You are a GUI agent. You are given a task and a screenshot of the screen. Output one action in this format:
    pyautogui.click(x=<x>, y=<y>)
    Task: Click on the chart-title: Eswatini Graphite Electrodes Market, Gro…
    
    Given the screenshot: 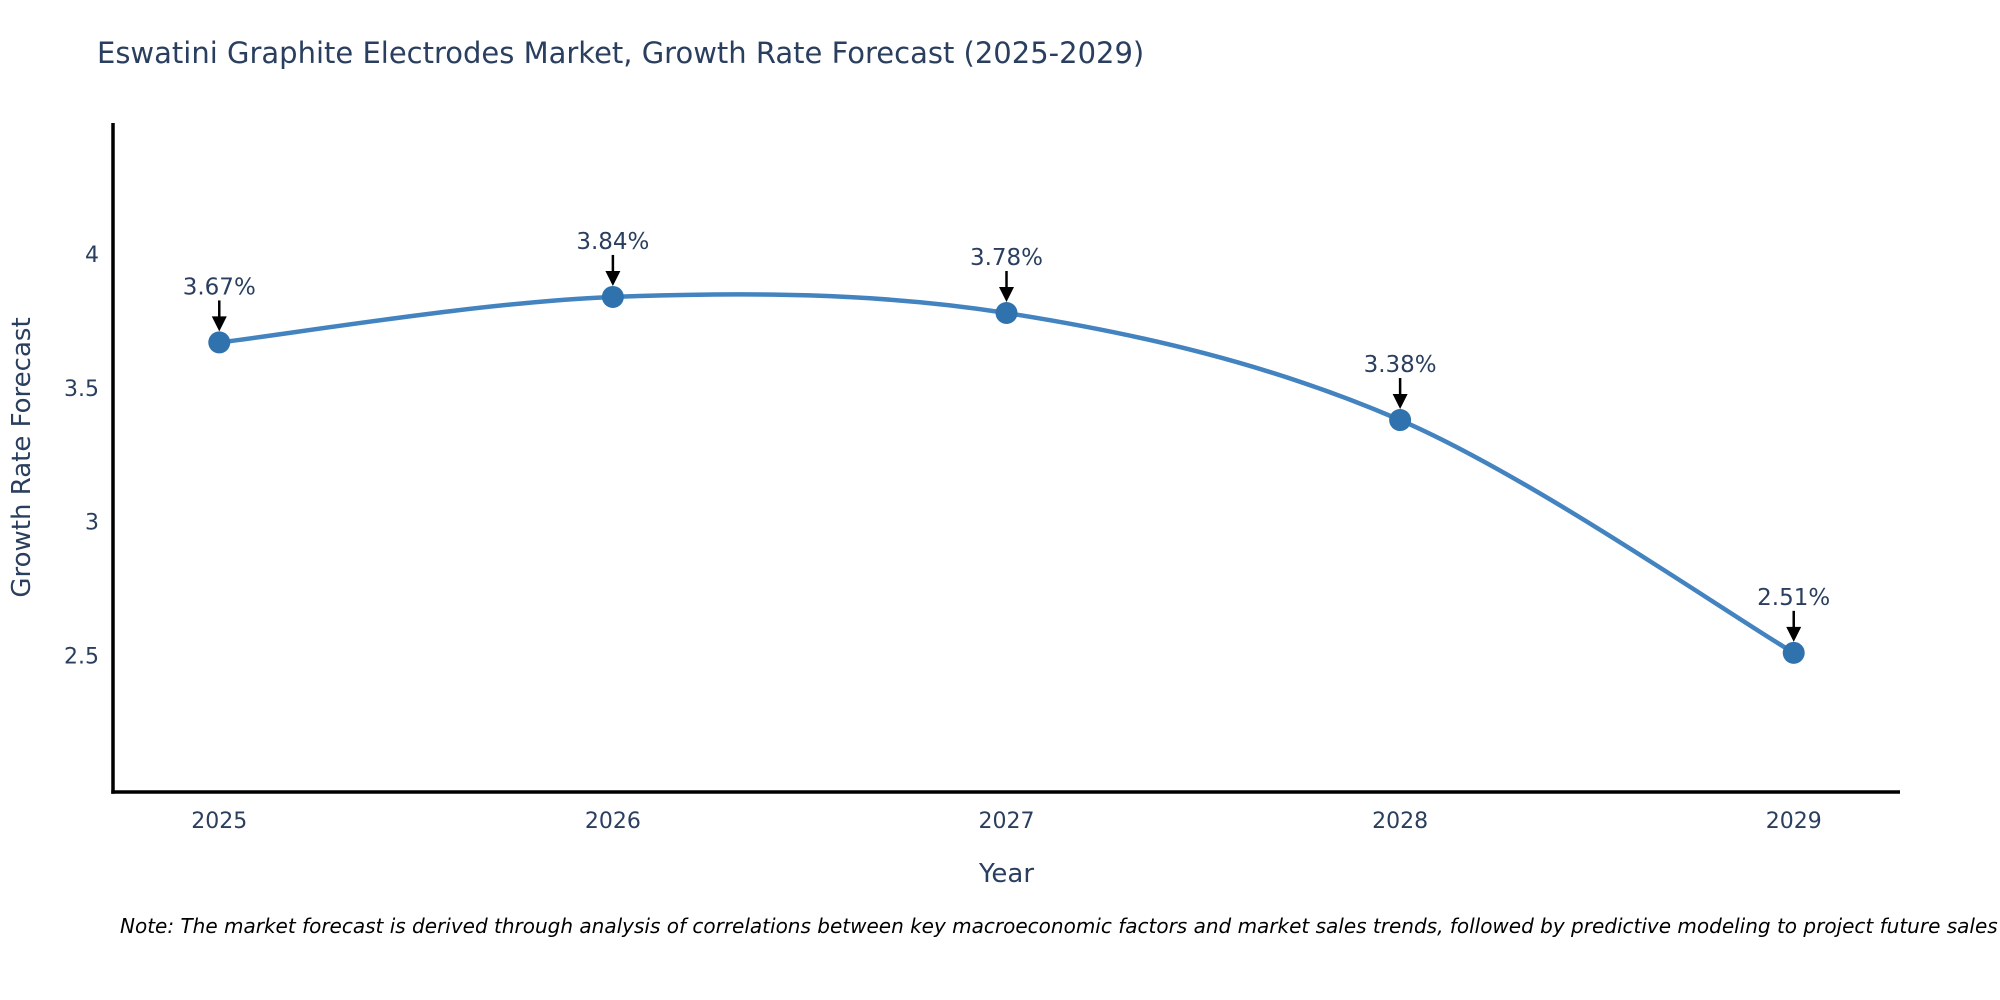 What is the action you would take?
    pyautogui.click(x=621, y=53)
    